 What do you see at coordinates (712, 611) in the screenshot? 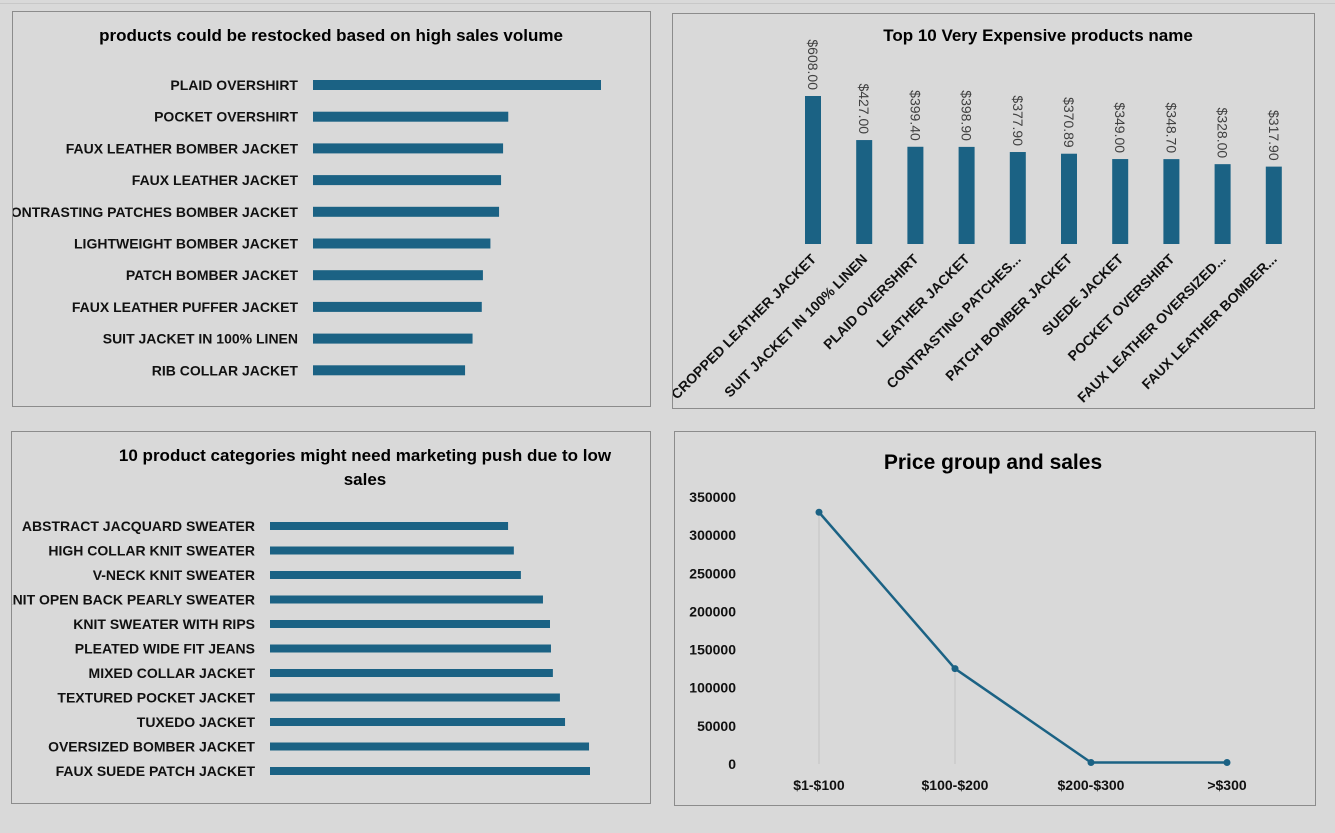
I see `y-tick-label: 200000` at bounding box center [712, 611].